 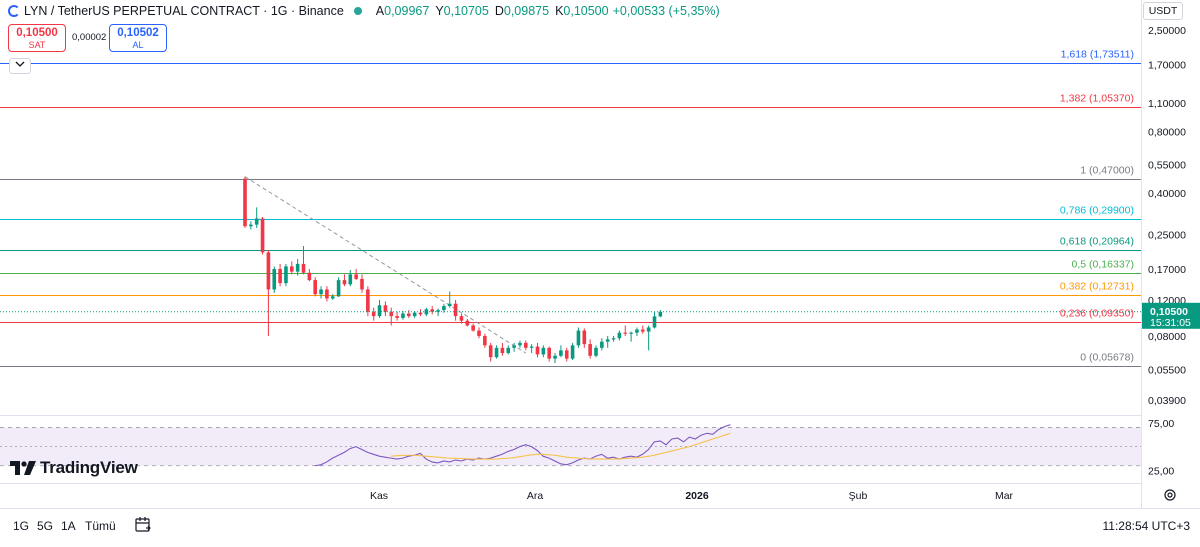 I want to click on candle-countdown: 15:31:05, so click(x=1170, y=323).